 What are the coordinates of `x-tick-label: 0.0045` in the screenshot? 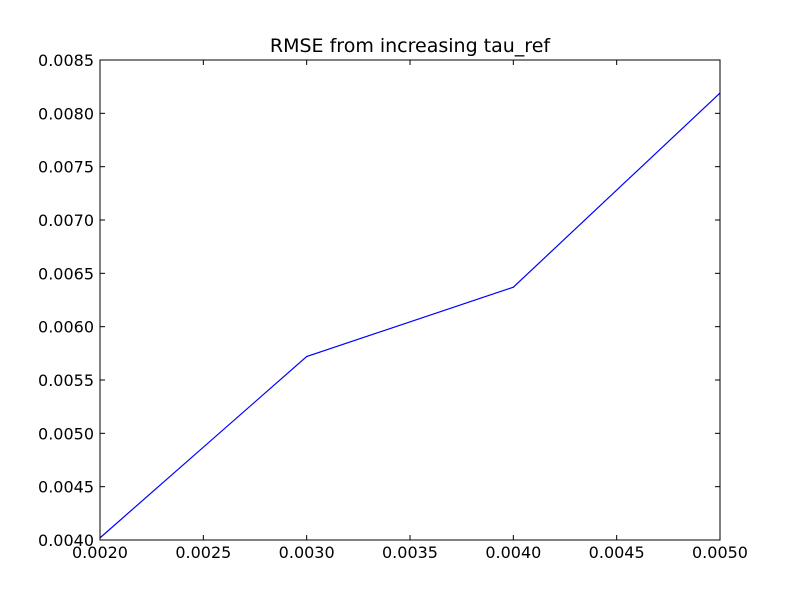 It's located at (617, 552).